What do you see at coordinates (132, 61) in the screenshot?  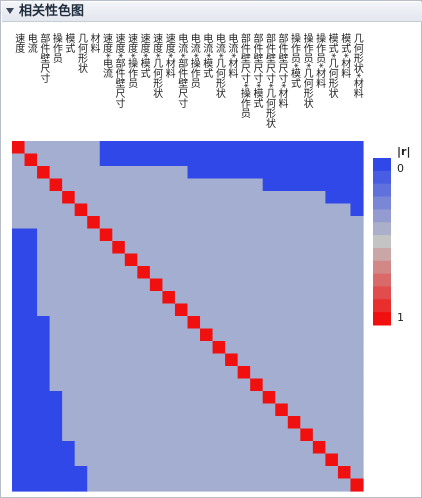 I see `column-label: 速度*操作员` at bounding box center [132, 61].